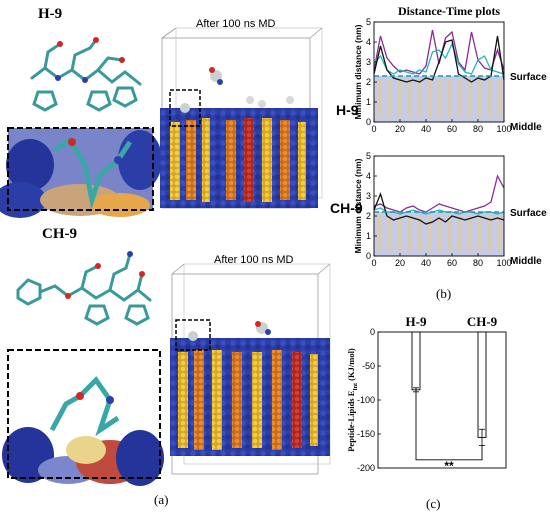 Image resolution: width=550 pixels, height=516 pixels. Describe the element at coordinates (83, 417) in the screenshot. I see `ch9-zoom-inset` at that location.